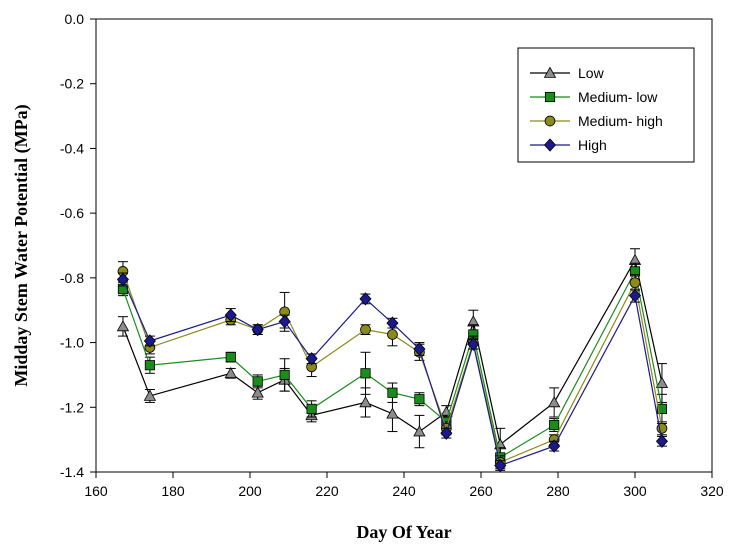 Image resolution: width=738 pixels, height=546 pixels. Describe the element at coordinates (250, 491) in the screenshot. I see `x-tick-label: 200` at that location.